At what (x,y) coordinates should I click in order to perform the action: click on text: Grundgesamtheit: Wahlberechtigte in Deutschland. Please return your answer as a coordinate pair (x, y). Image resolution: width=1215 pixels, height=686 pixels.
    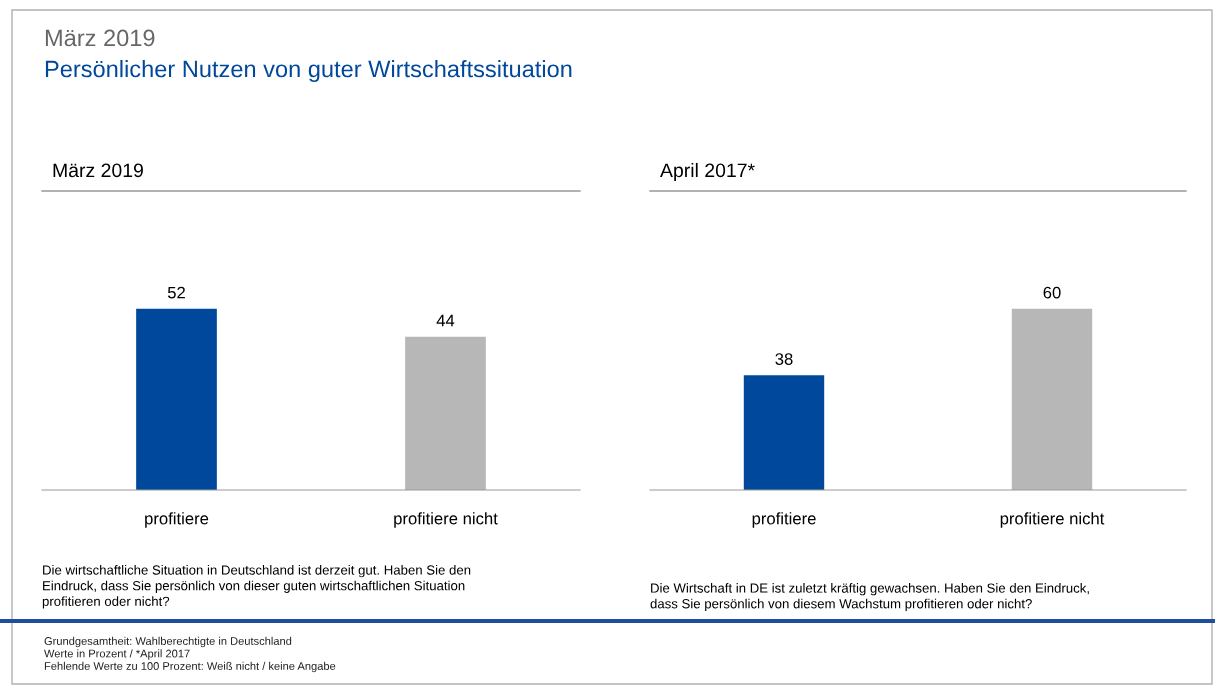
    Looking at the image, I should click on (168, 642).